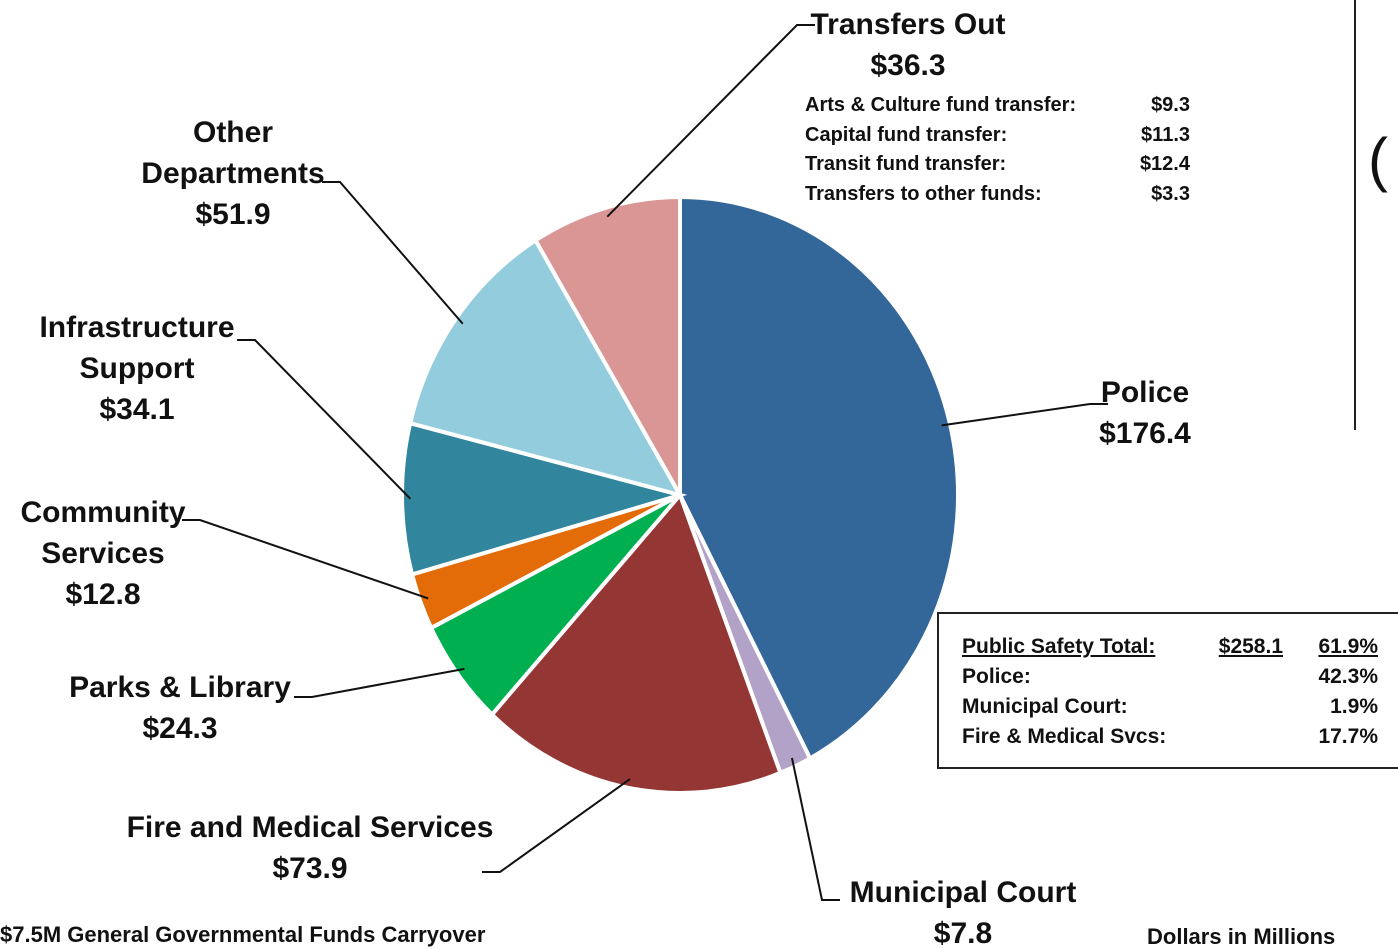  I want to click on transfer-name: Arts & Culture fund transfer:, so click(941, 105).